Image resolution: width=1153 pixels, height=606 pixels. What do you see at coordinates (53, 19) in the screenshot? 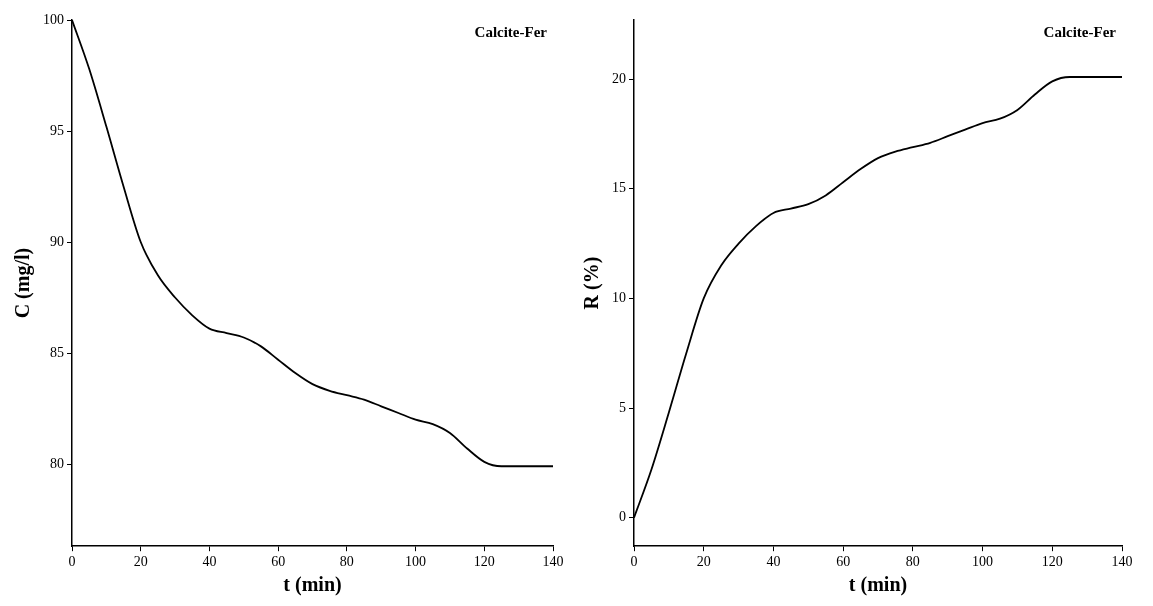
I see `y-tick-label: 100` at bounding box center [53, 19].